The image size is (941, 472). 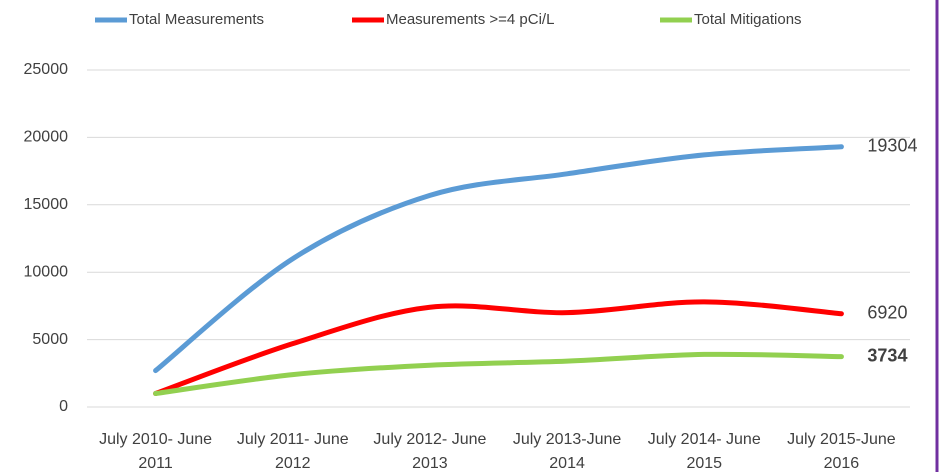 I want to click on data-label: 6920, so click(x=887, y=312).